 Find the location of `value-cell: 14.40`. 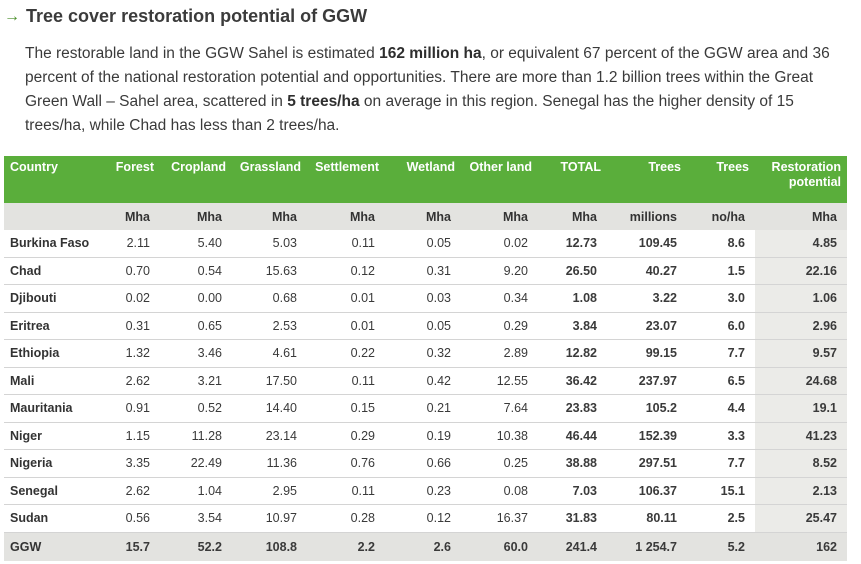

value-cell: 14.40 is located at coordinates (269, 408).